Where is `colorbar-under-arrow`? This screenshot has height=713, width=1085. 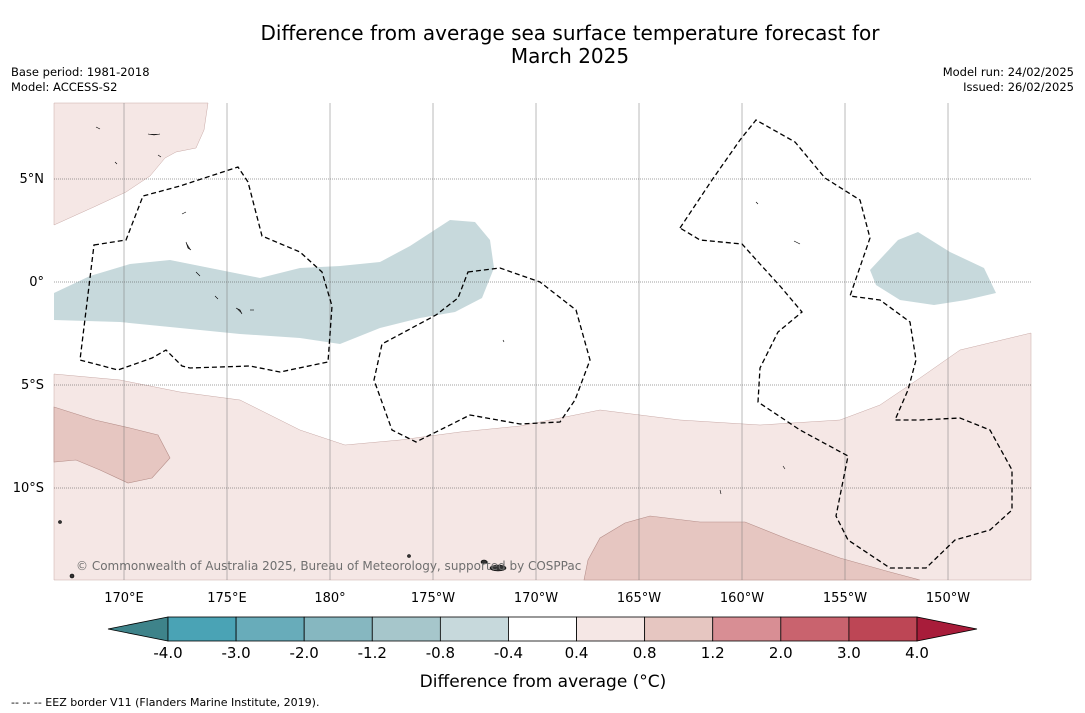 colorbar-under-arrow is located at coordinates (138, 629).